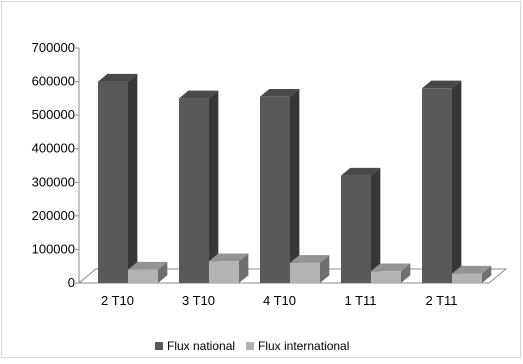  Describe the element at coordinates (71, 282) in the screenshot. I see `y-tick-label: 0` at that location.